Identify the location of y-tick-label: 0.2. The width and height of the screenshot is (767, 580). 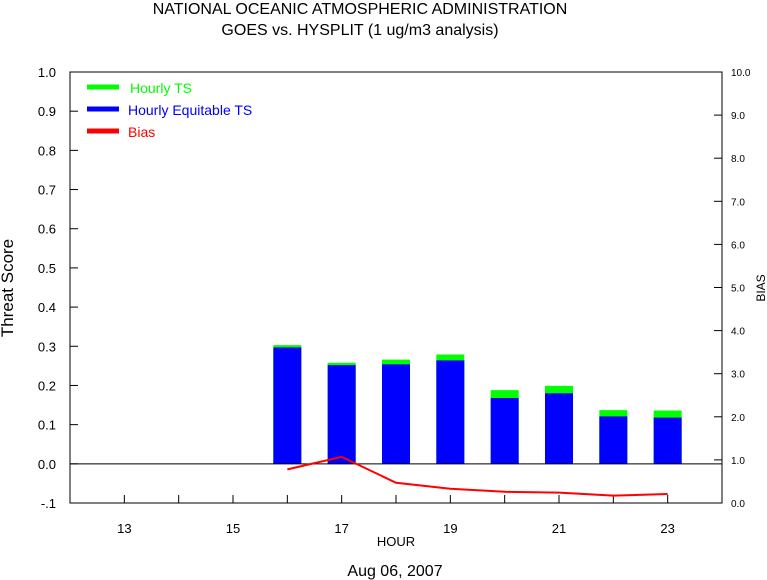
(47, 385).